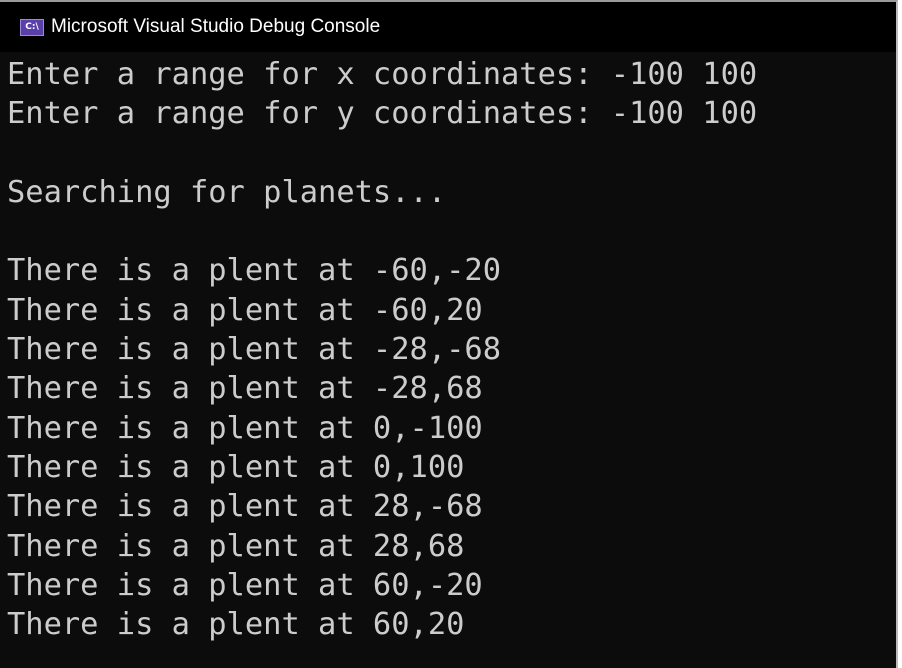 The image size is (902, 668). What do you see at coordinates (254, 271) in the screenshot?
I see `console-line: There is a plent at -60,-20` at bounding box center [254, 271].